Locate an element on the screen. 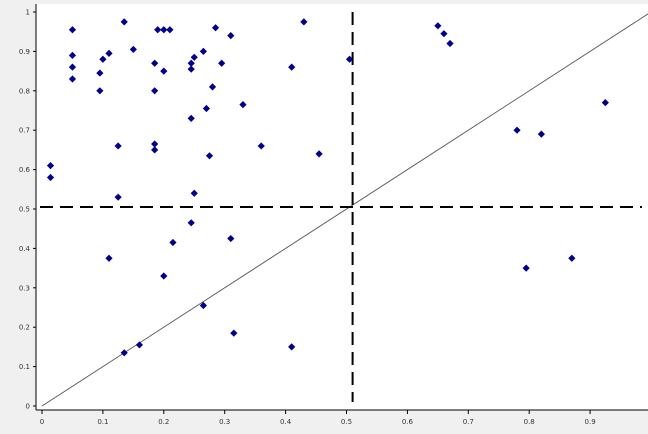 The height and width of the screenshot is (434, 648). y-tick-label: 0.5 is located at coordinates (24, 210).